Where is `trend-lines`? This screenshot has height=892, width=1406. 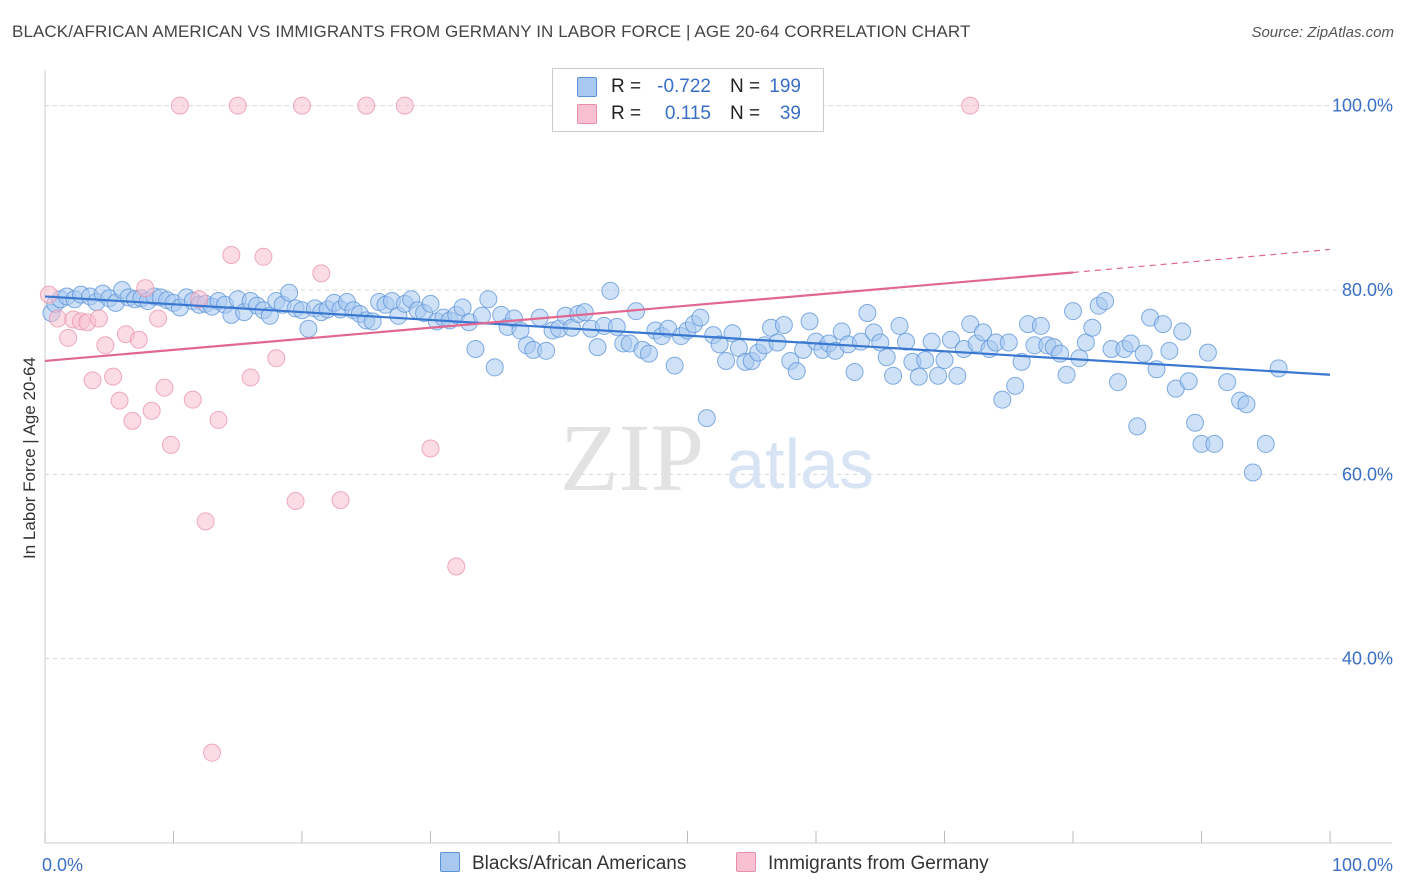
trend-lines is located at coordinates (687, 312).